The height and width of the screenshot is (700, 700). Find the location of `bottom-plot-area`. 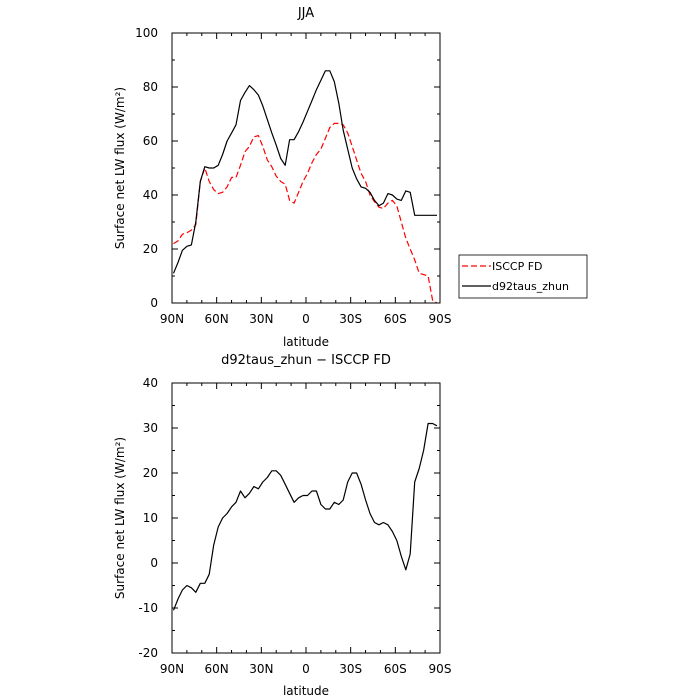

bottom-plot-area is located at coordinates (305, 516).